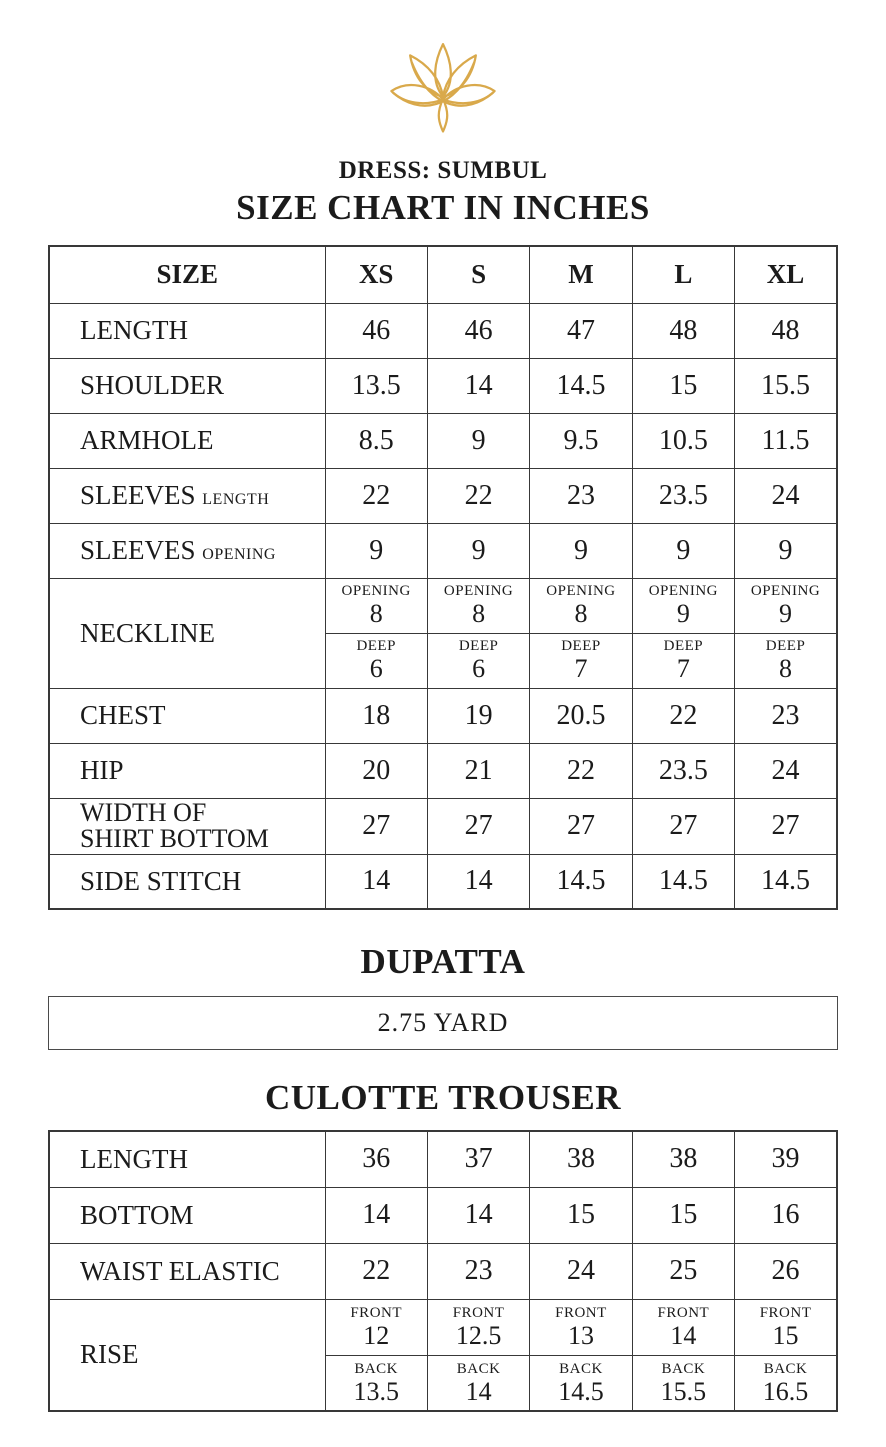  What do you see at coordinates (376, 715) in the screenshot?
I see `table-cell: 18` at bounding box center [376, 715].